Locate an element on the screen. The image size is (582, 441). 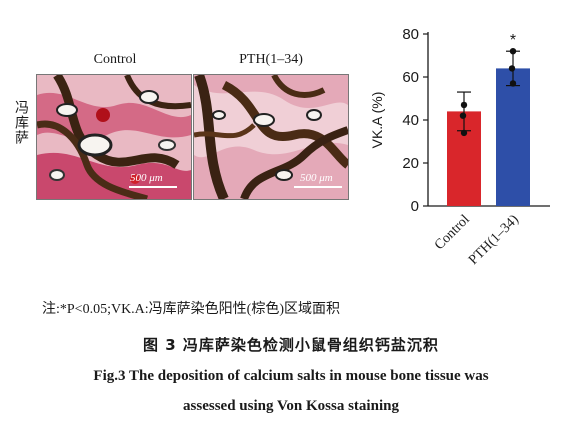
row-label: 冯库萨 is located at coordinates (20, 122).